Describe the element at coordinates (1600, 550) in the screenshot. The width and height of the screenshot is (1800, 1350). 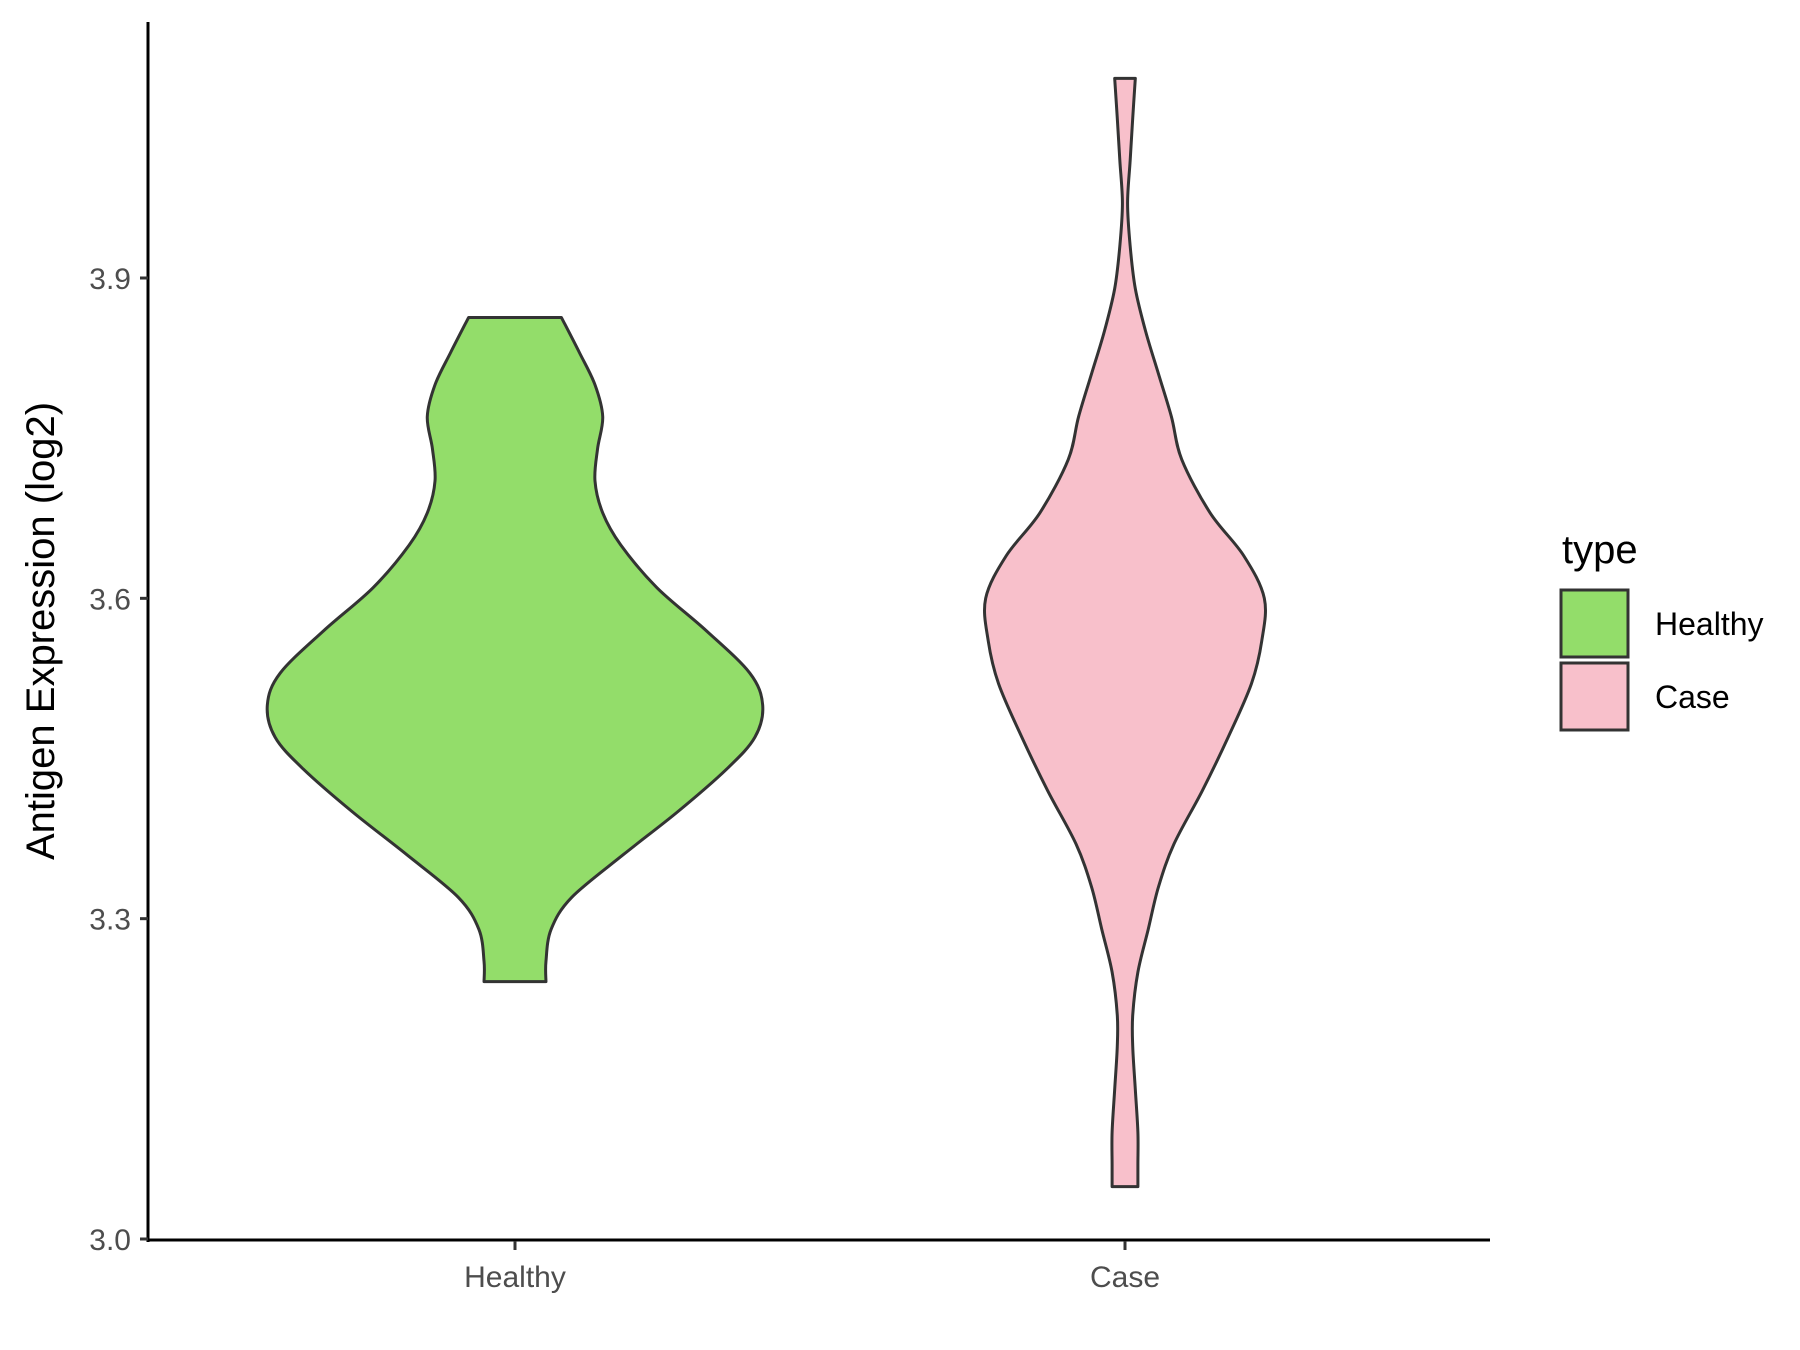
I see `legend-title: type` at that location.